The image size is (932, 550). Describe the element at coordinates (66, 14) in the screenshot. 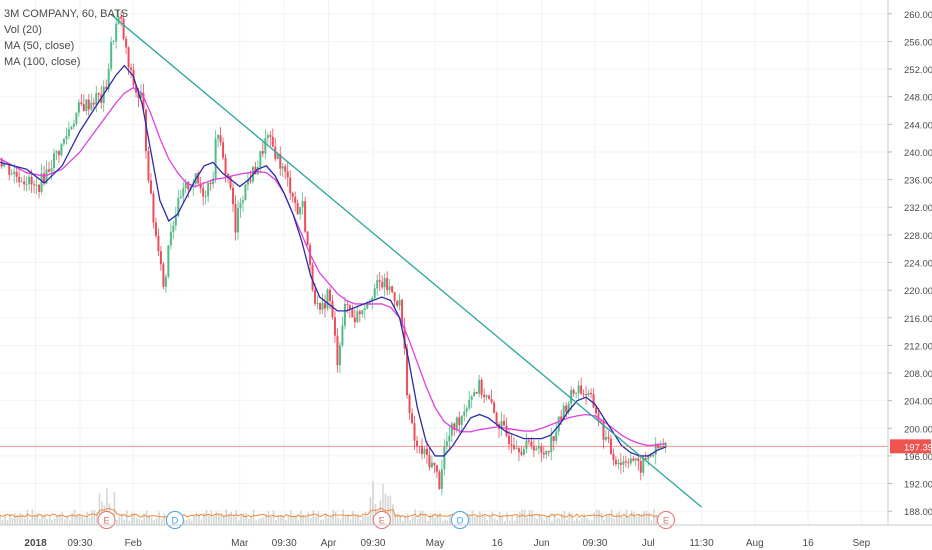

I see `legend-symbol: 3M COMPANY, 60, BATS` at that location.